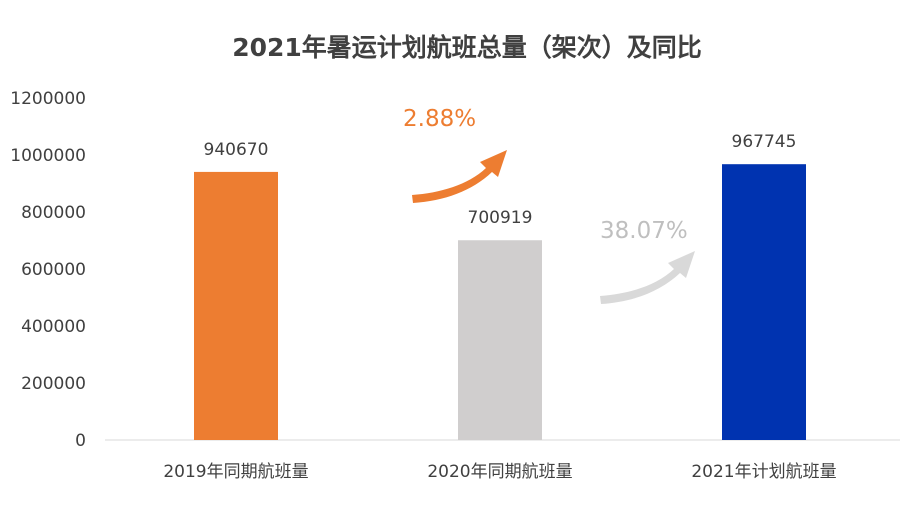 The width and height of the screenshot is (919, 518). Describe the element at coordinates (48, 156) in the screenshot. I see `y-tick-label: 1000000` at that location.